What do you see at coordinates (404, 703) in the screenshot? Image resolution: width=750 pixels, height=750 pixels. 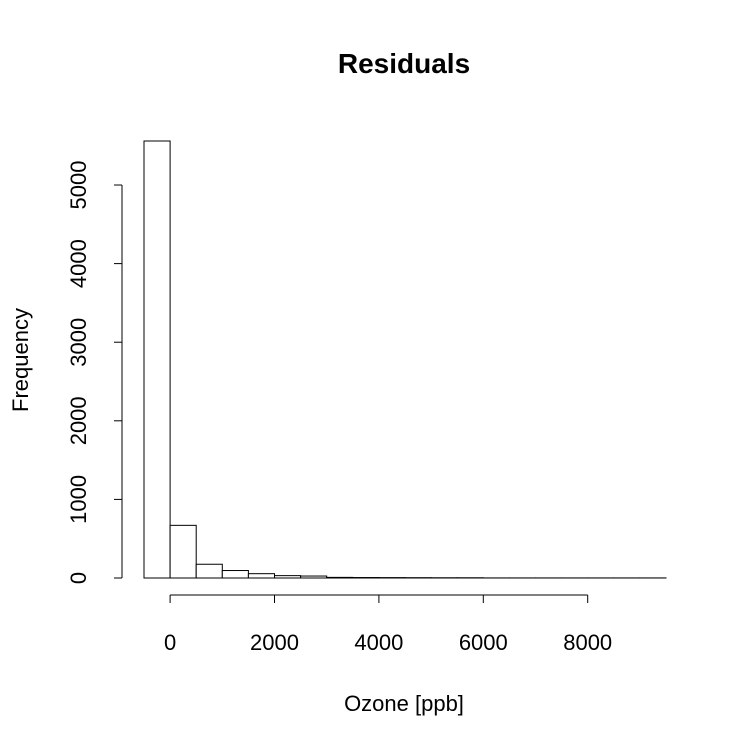 I see `x-axis-label: Ozone [ppb]` at bounding box center [404, 703].